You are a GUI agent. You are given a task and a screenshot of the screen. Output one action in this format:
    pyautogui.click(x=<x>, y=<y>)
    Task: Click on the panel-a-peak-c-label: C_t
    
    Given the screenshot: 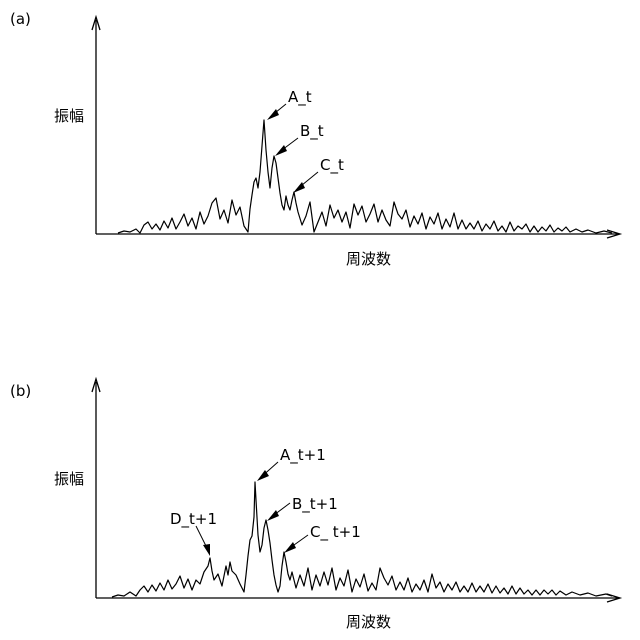 What is the action you would take?
    pyautogui.click(x=332, y=165)
    